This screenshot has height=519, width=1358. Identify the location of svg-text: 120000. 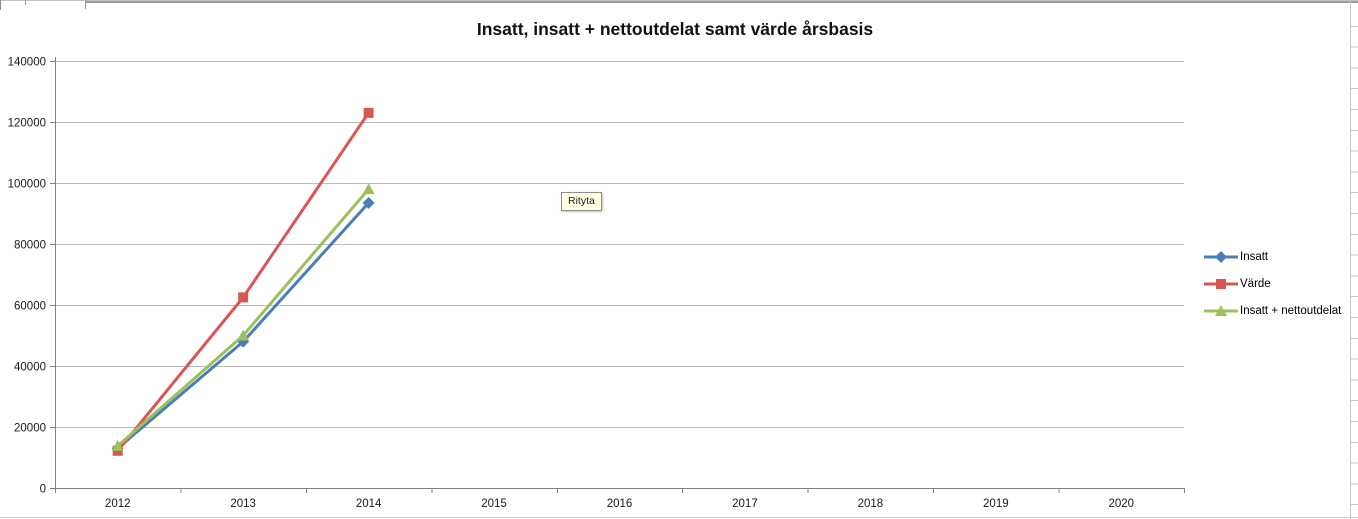
(27, 124).